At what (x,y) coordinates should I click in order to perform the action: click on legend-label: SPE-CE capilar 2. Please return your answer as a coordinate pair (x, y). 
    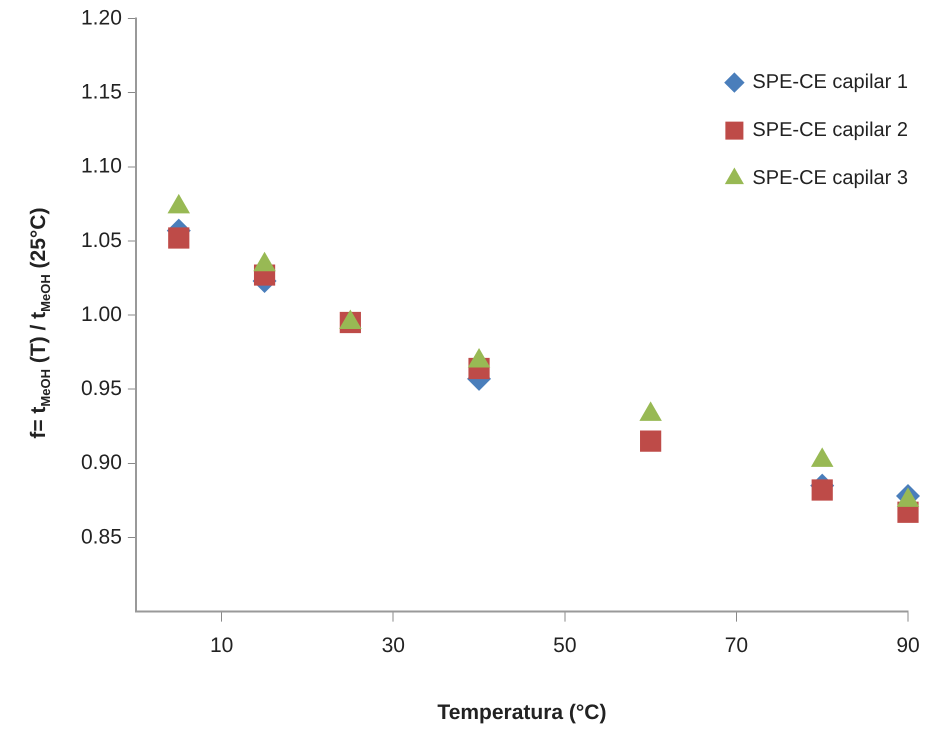
    Looking at the image, I should click on (830, 130).